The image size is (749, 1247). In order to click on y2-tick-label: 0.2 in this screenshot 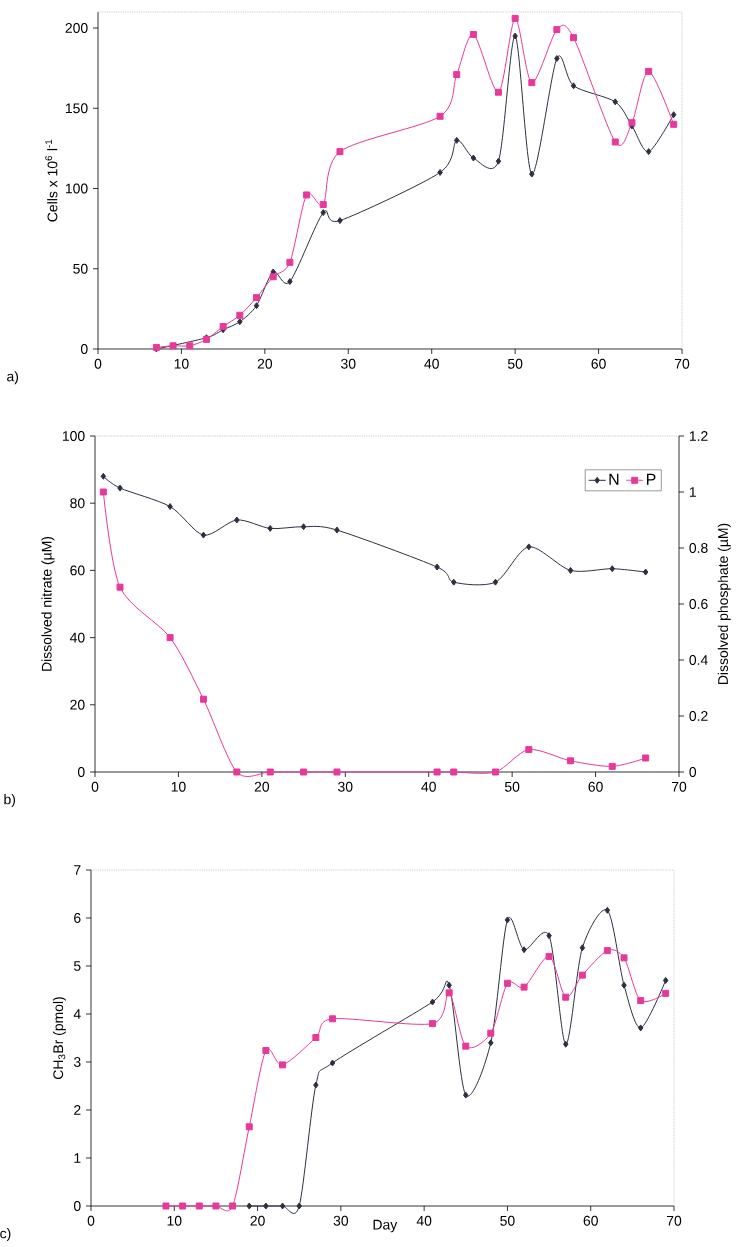, I will do `click(698, 716)`.